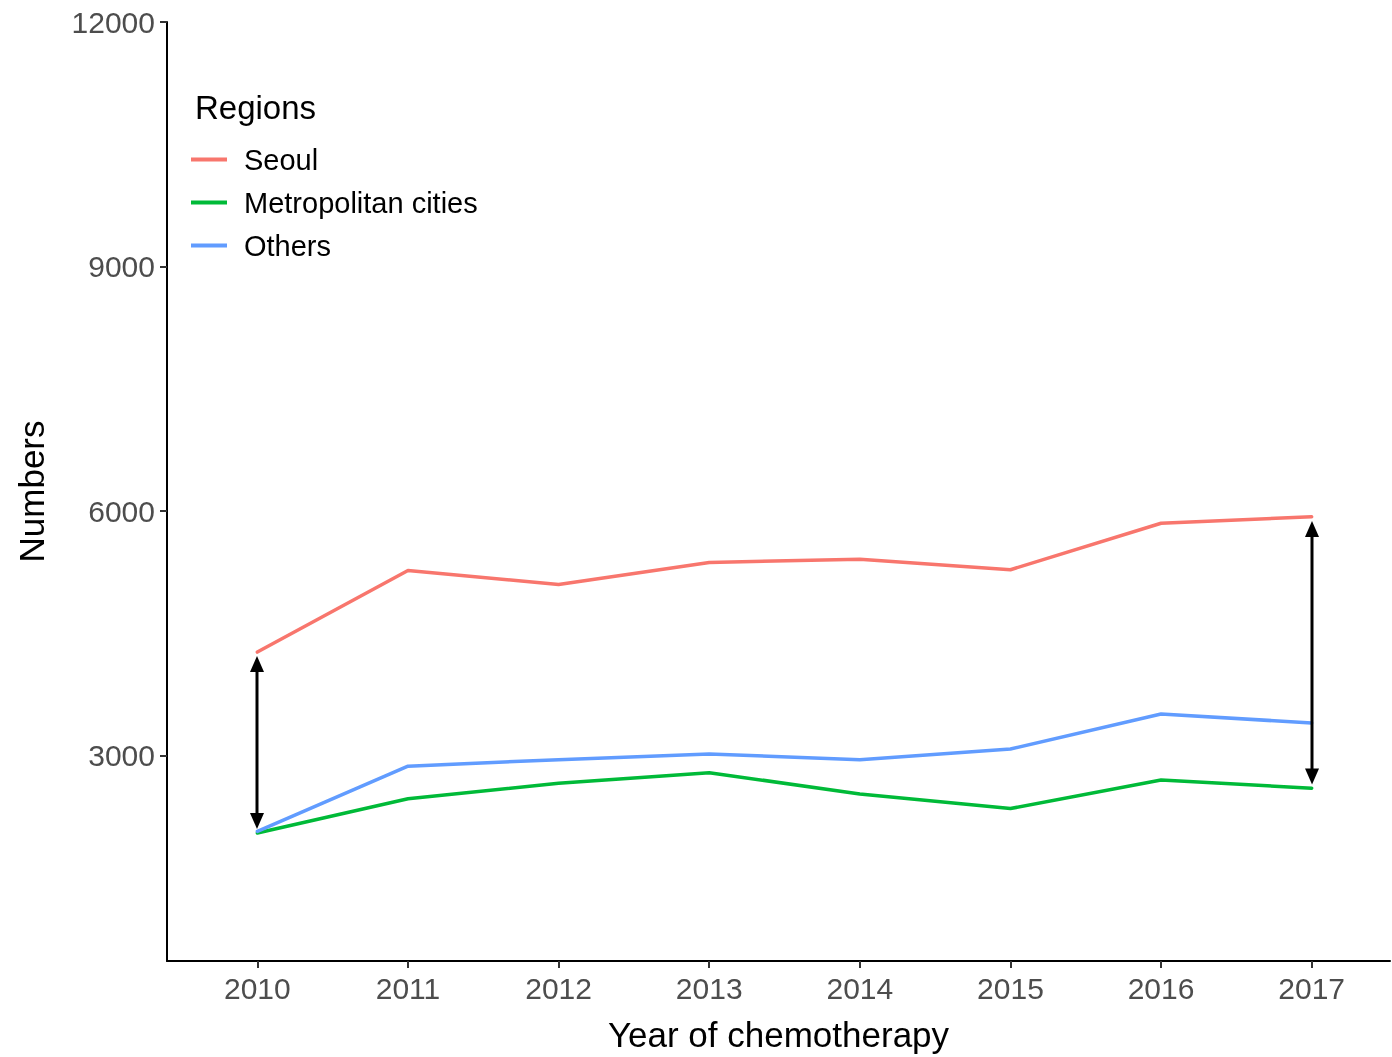 The height and width of the screenshot is (1057, 1392). Describe the element at coordinates (121, 511) in the screenshot. I see `y-tick-label: 6000` at that location.